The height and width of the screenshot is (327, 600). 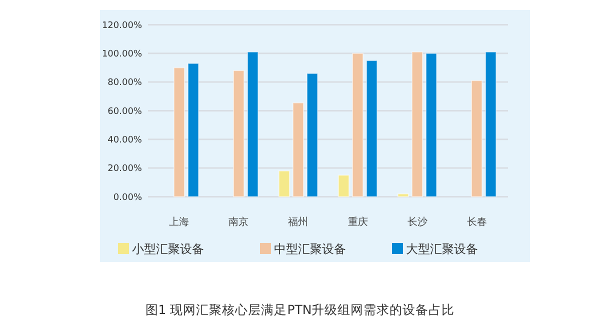 What do you see at coordinates (127, 197) in the screenshot?
I see `y-tick-label: 0.00%` at bounding box center [127, 197].